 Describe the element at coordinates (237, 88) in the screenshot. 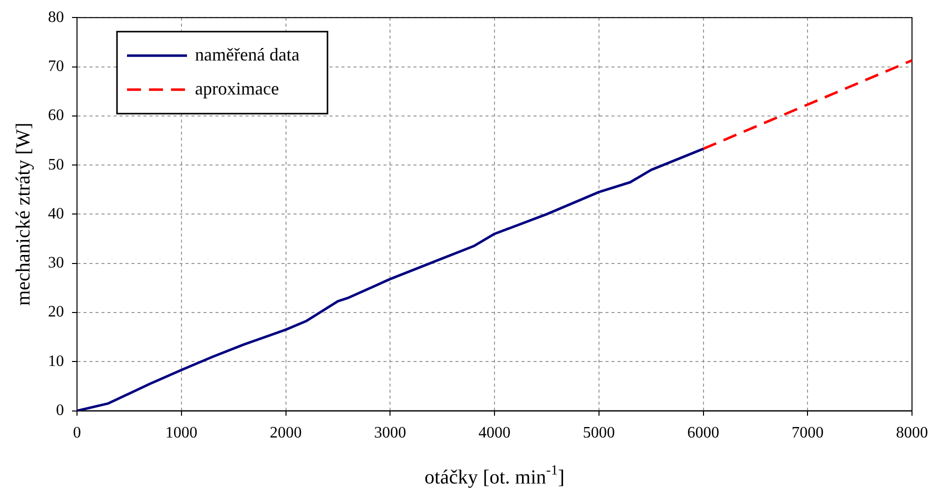

I see `legend-label: aproximace` at that location.